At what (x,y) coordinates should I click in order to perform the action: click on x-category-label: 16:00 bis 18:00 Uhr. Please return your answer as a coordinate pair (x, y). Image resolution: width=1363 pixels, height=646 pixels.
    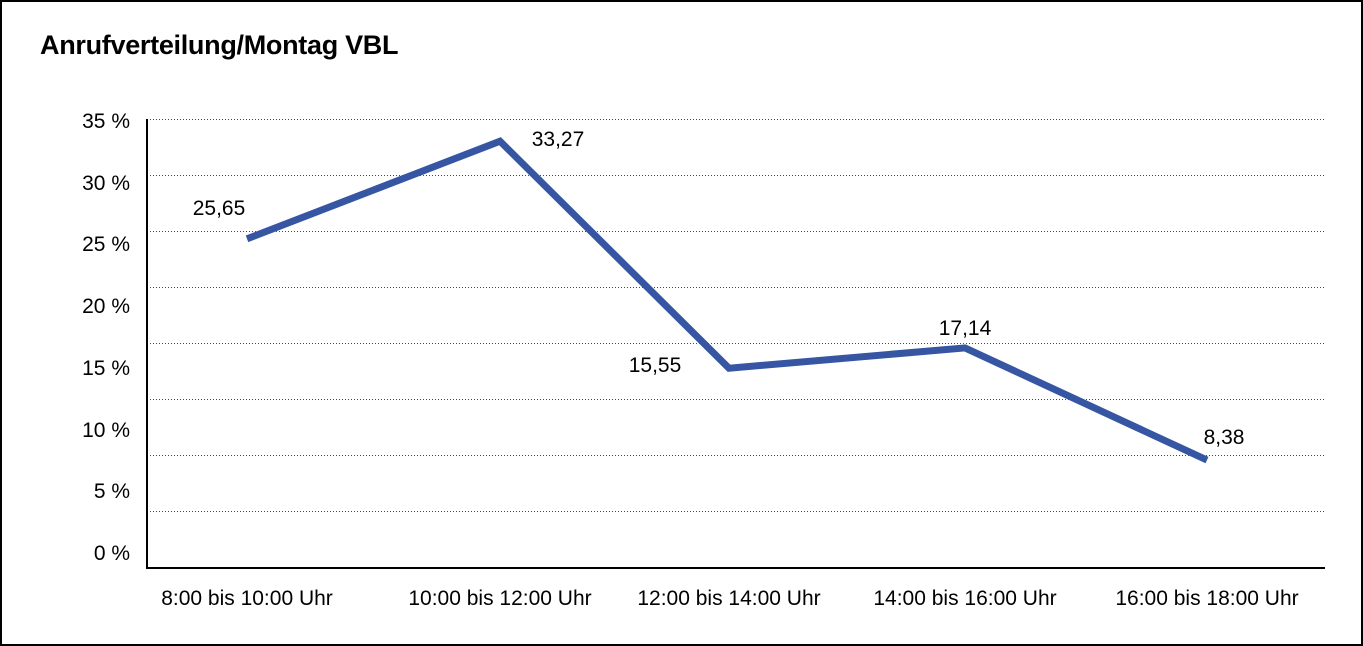
    Looking at the image, I should click on (1207, 598).